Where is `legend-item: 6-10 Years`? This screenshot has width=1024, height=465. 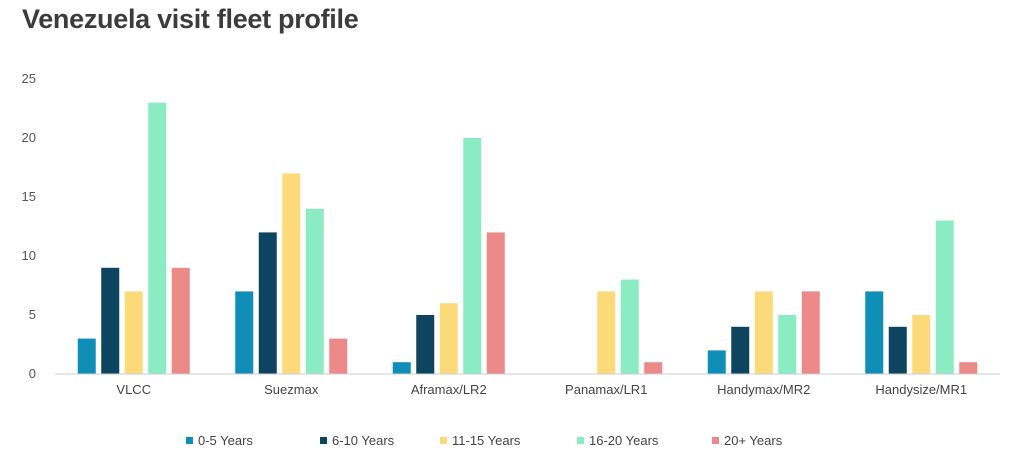
legend-item: 6-10 Years is located at coordinates (357, 440).